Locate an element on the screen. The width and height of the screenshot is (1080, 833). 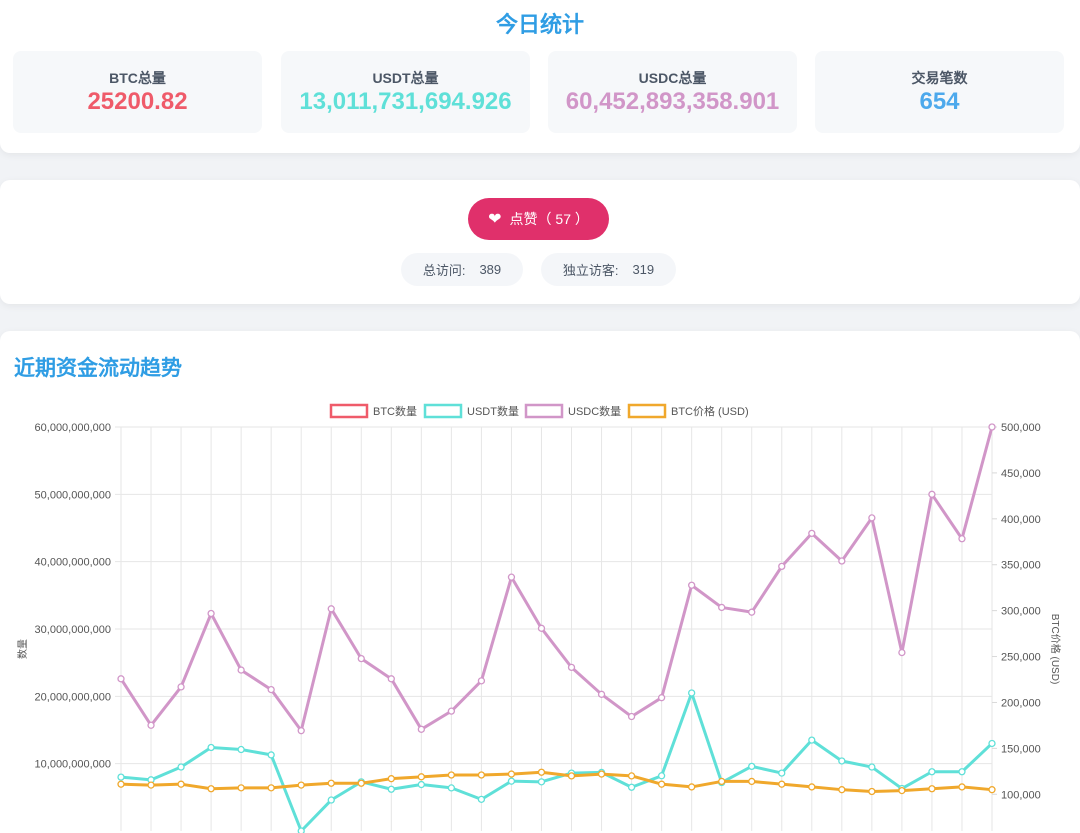
stat-usdt-total: USDT总量 13,011,731,694.926 is located at coordinates (405, 92).